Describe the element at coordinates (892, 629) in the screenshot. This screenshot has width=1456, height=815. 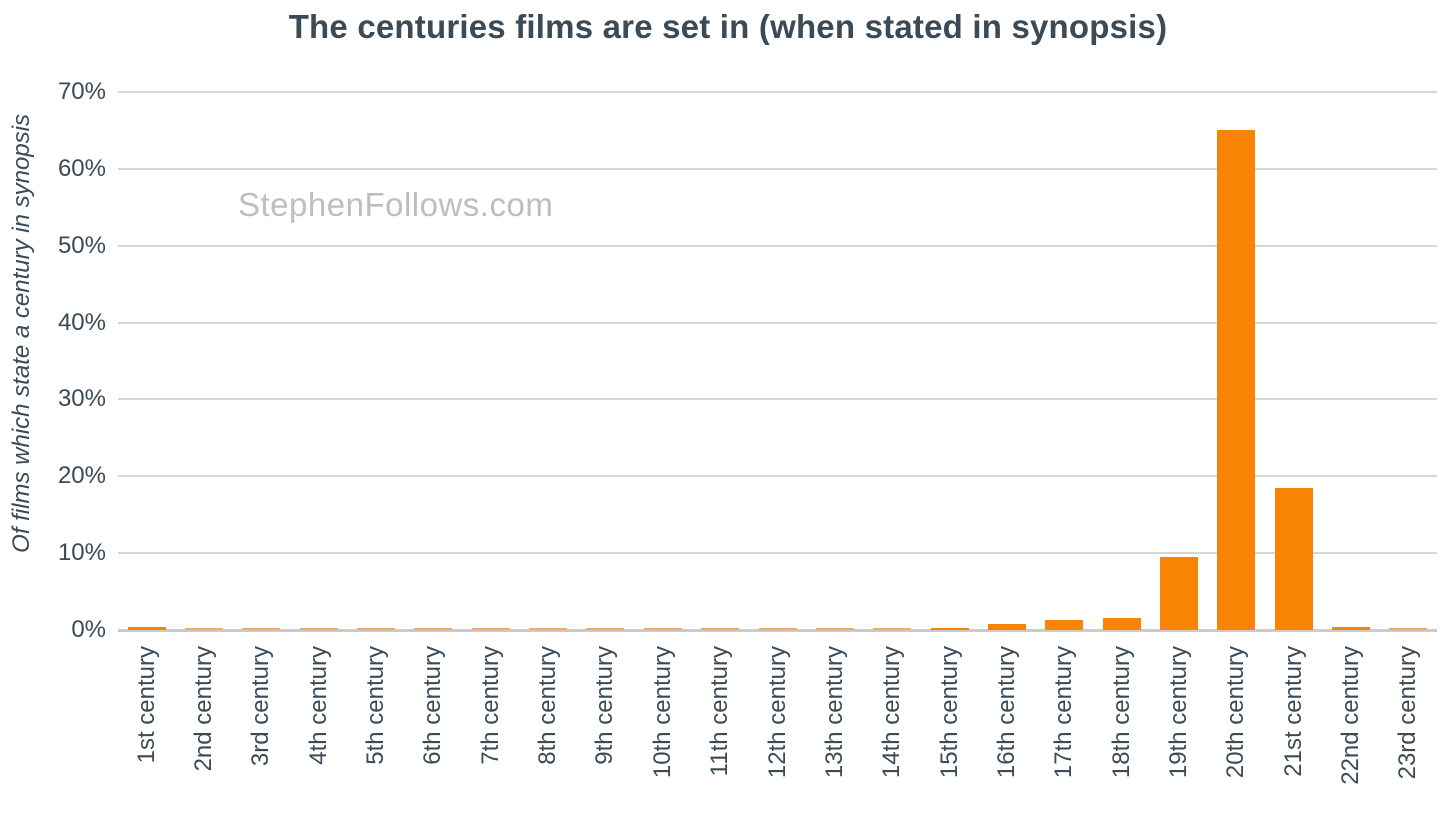
I see `bar-14th-century` at that location.